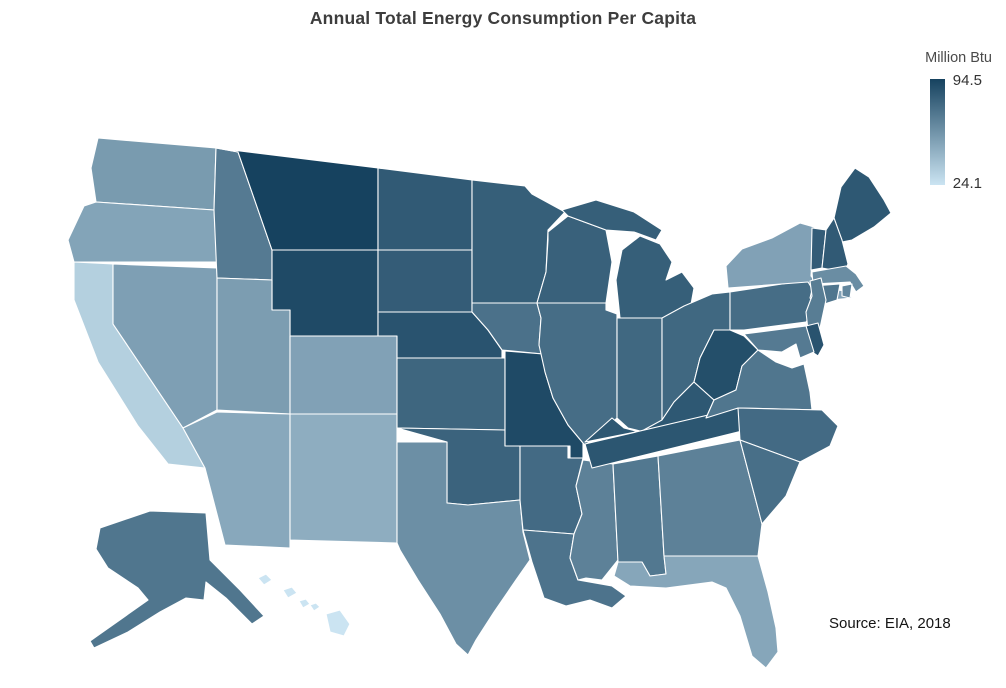  I want to click on state-nm: New Mexico: 48 Million Btu, so click(343, 478).